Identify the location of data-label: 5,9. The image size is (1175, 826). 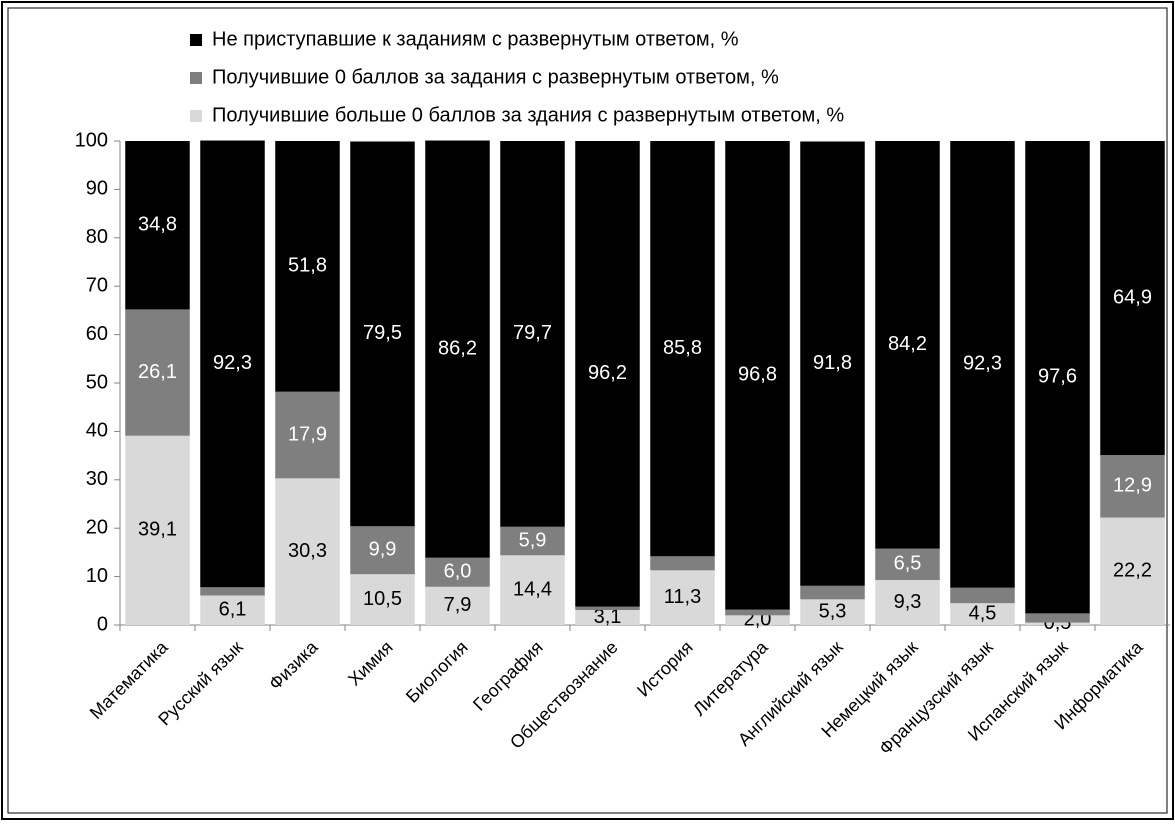
(533, 540).